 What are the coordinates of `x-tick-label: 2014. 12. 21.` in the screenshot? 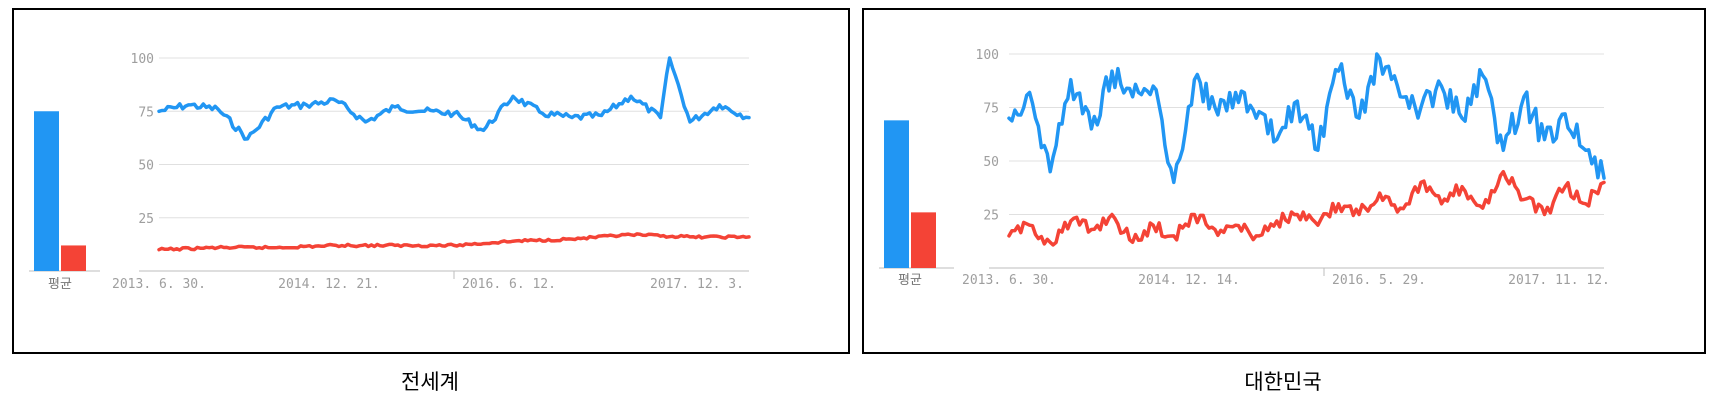 It's located at (329, 284).